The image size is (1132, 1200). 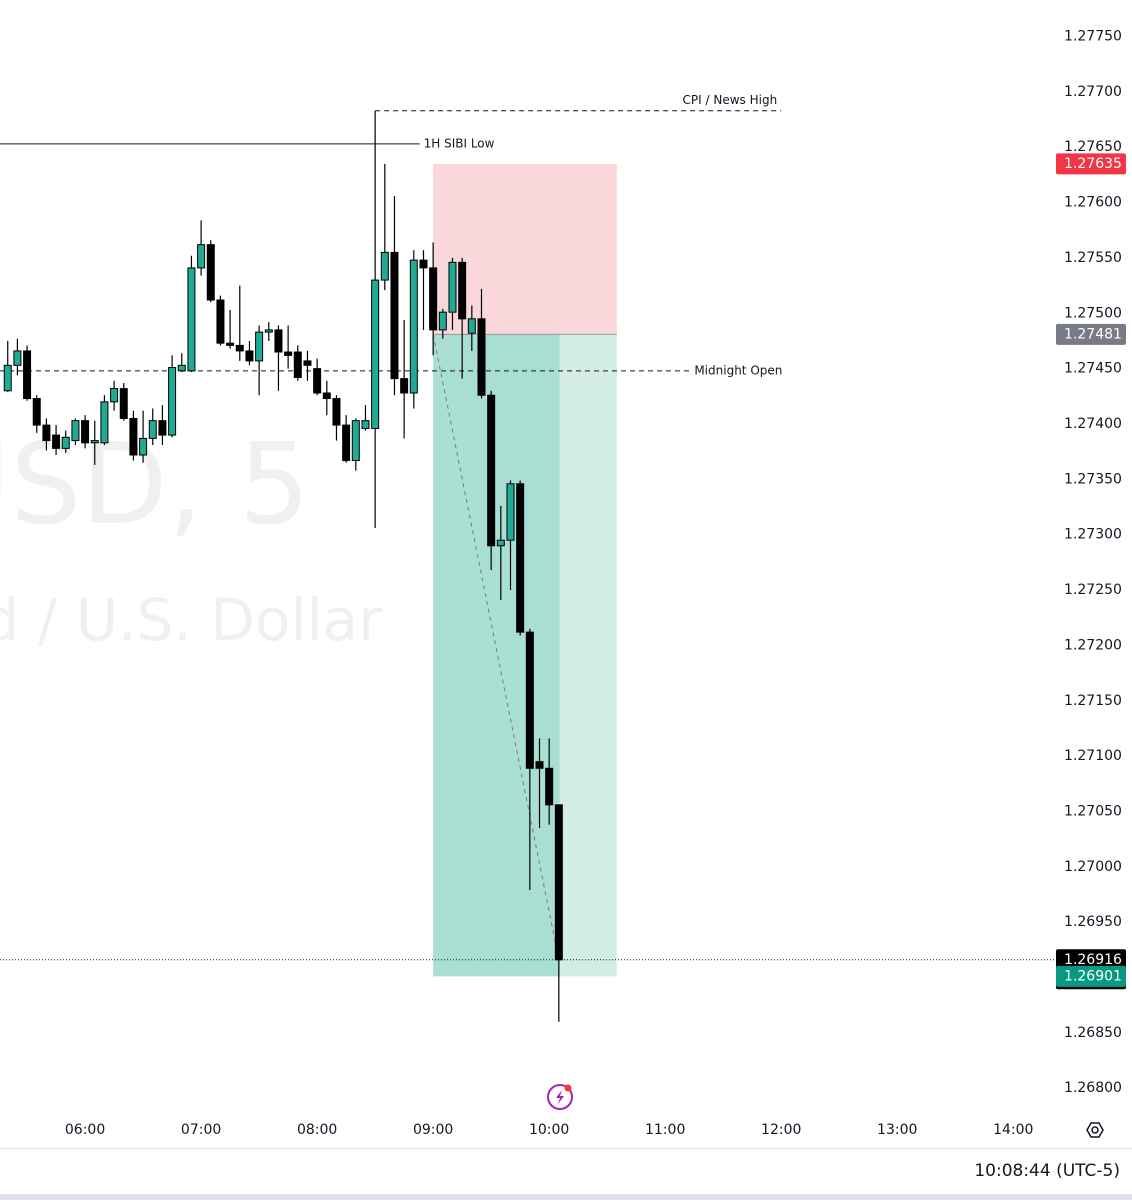 I want to click on stop-tag, so click(x=1091, y=164).